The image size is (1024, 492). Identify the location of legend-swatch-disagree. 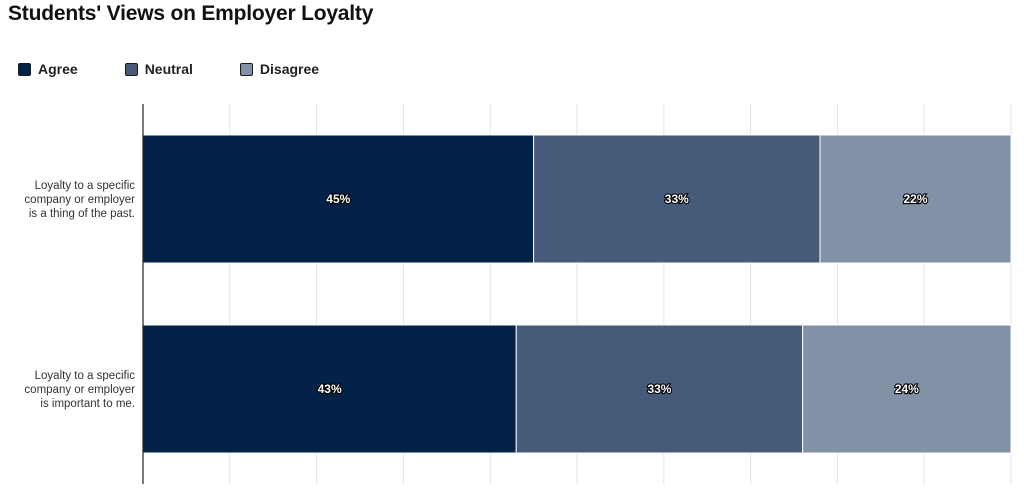
(246, 69).